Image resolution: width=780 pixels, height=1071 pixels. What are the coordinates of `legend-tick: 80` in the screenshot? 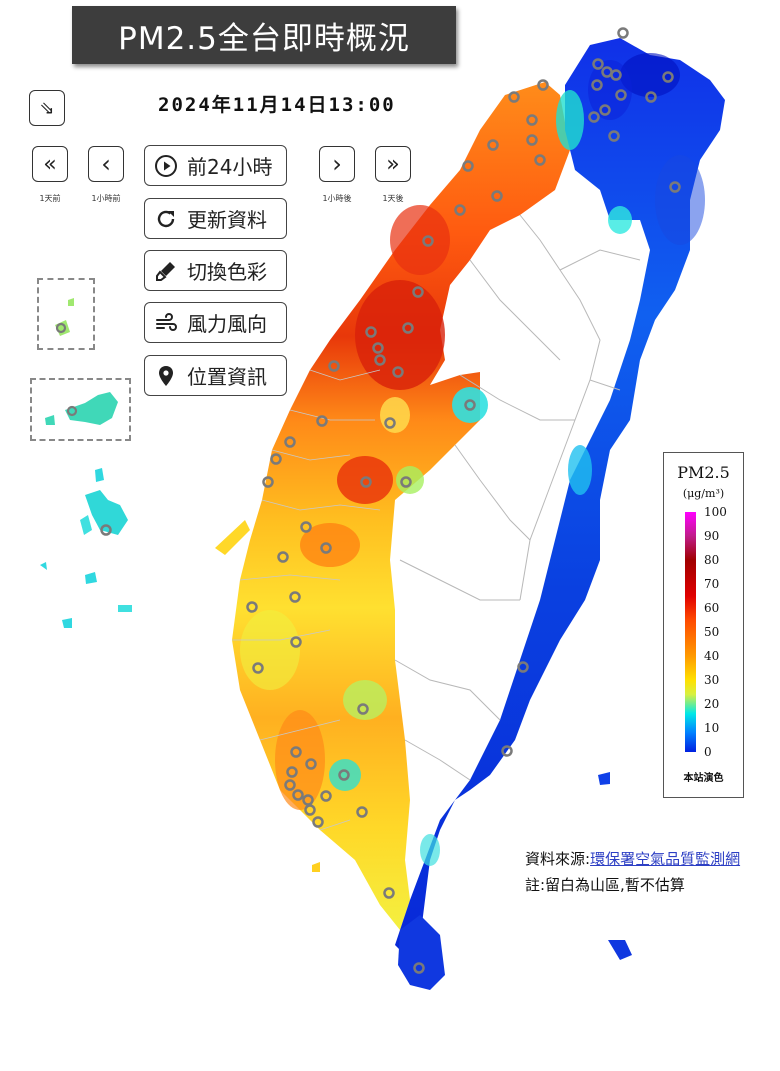 It's located at (712, 560).